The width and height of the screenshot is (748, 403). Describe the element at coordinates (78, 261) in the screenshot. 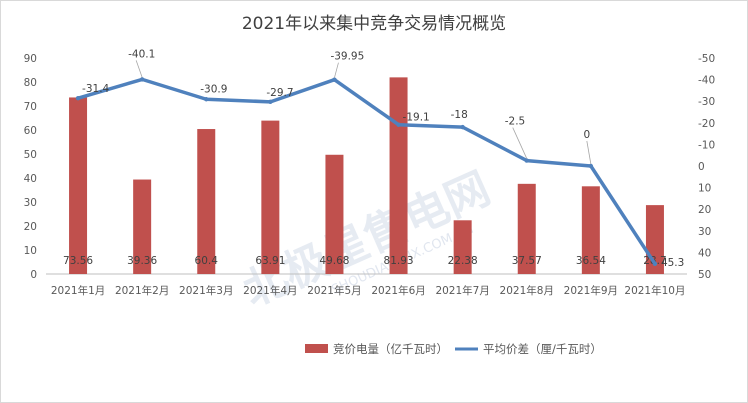

I see `bar-data-label: 73.56` at that location.